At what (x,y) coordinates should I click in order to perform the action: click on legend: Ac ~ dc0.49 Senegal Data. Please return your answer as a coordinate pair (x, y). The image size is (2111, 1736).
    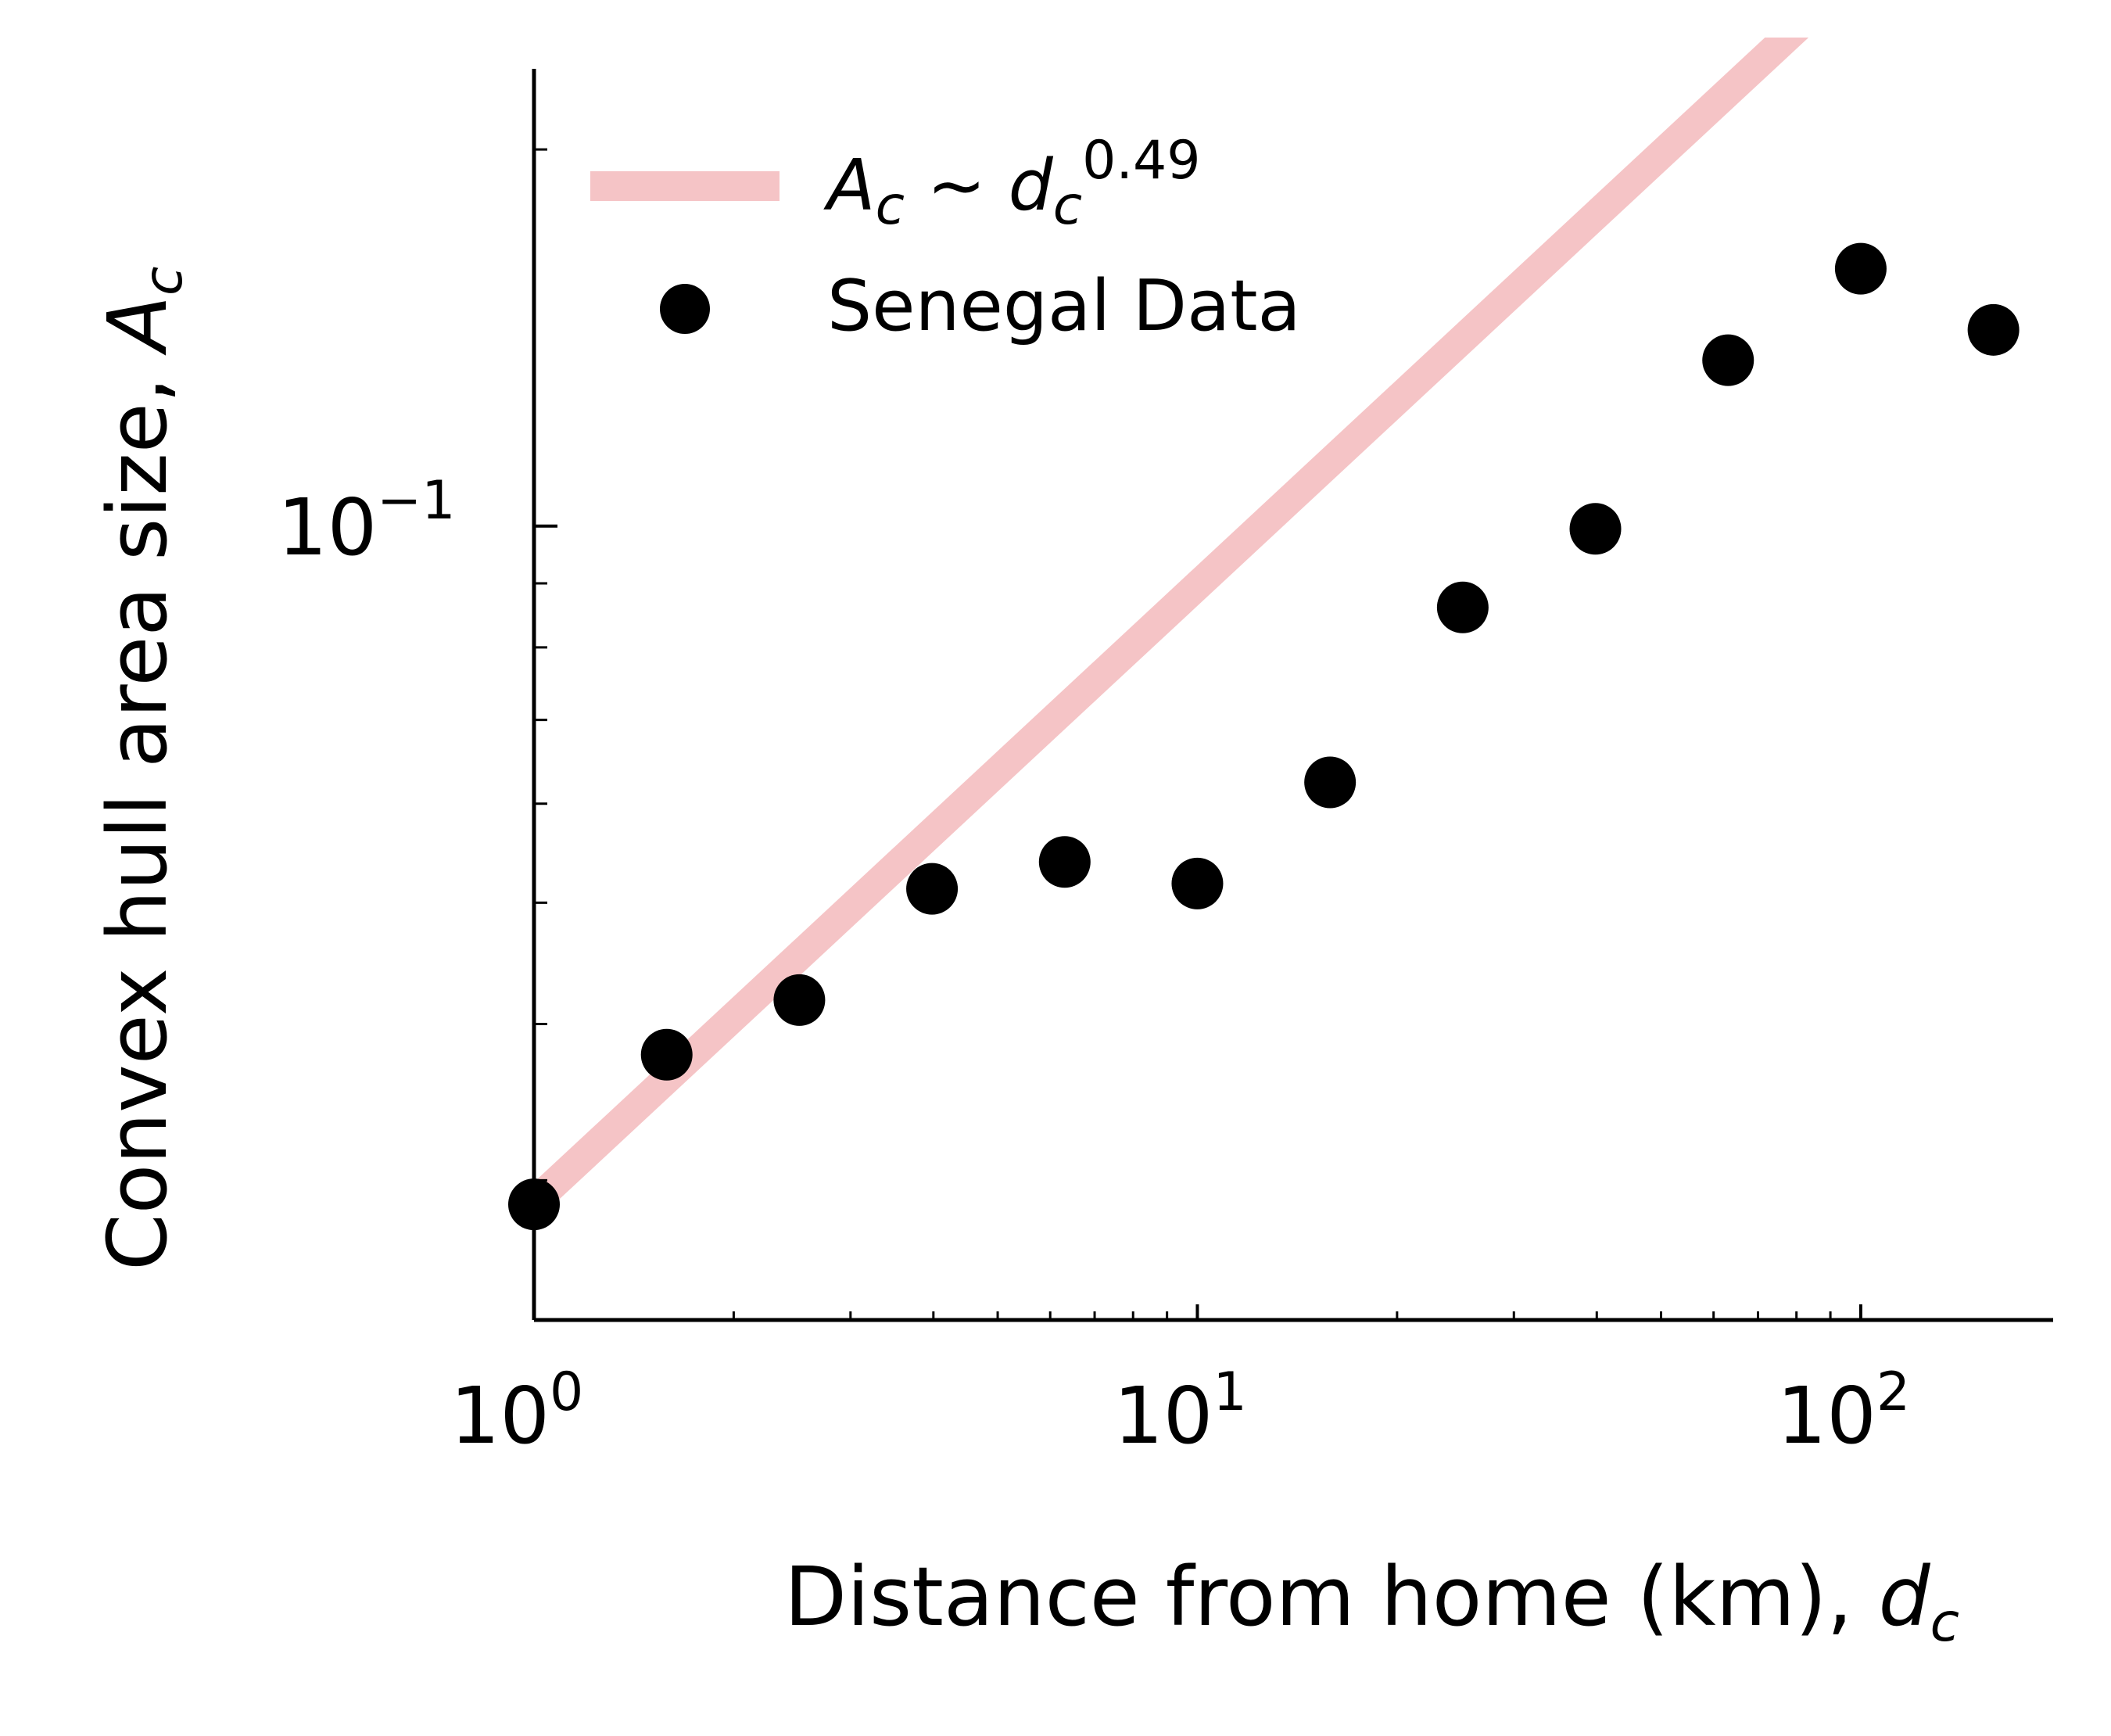
    Looking at the image, I should click on (945, 239).